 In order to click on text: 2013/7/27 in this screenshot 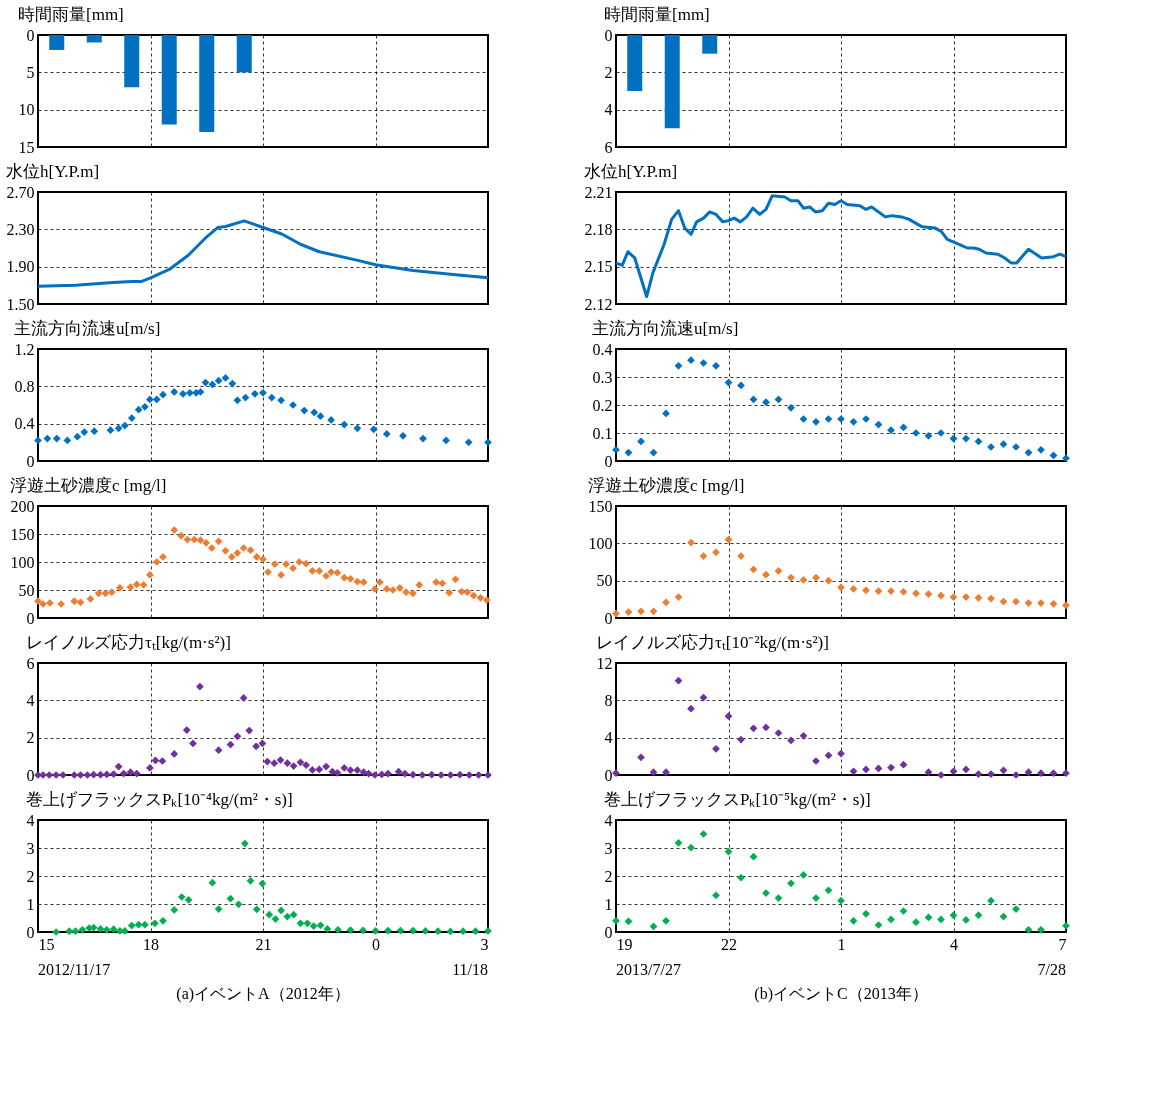, I will do `click(648, 969)`.